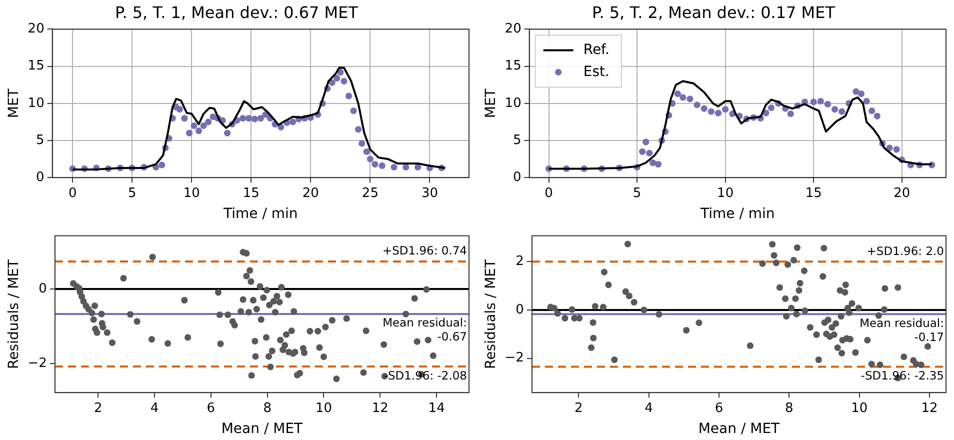 The width and height of the screenshot is (954, 440). What do you see at coordinates (902, 375) in the screenshot?
I see `ref-line-label: -SD1.96: -2.35` at bounding box center [902, 375].